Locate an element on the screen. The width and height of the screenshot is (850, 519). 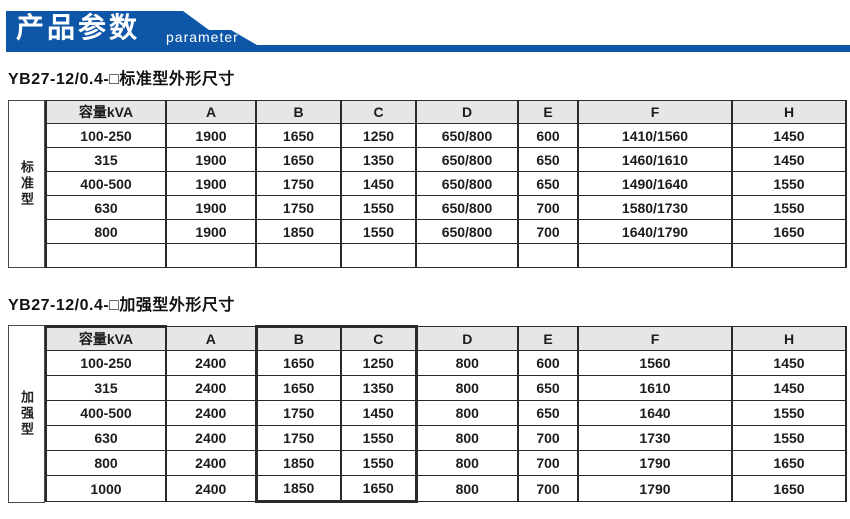
section1-side-label: 标准型 is located at coordinates (26, 184).